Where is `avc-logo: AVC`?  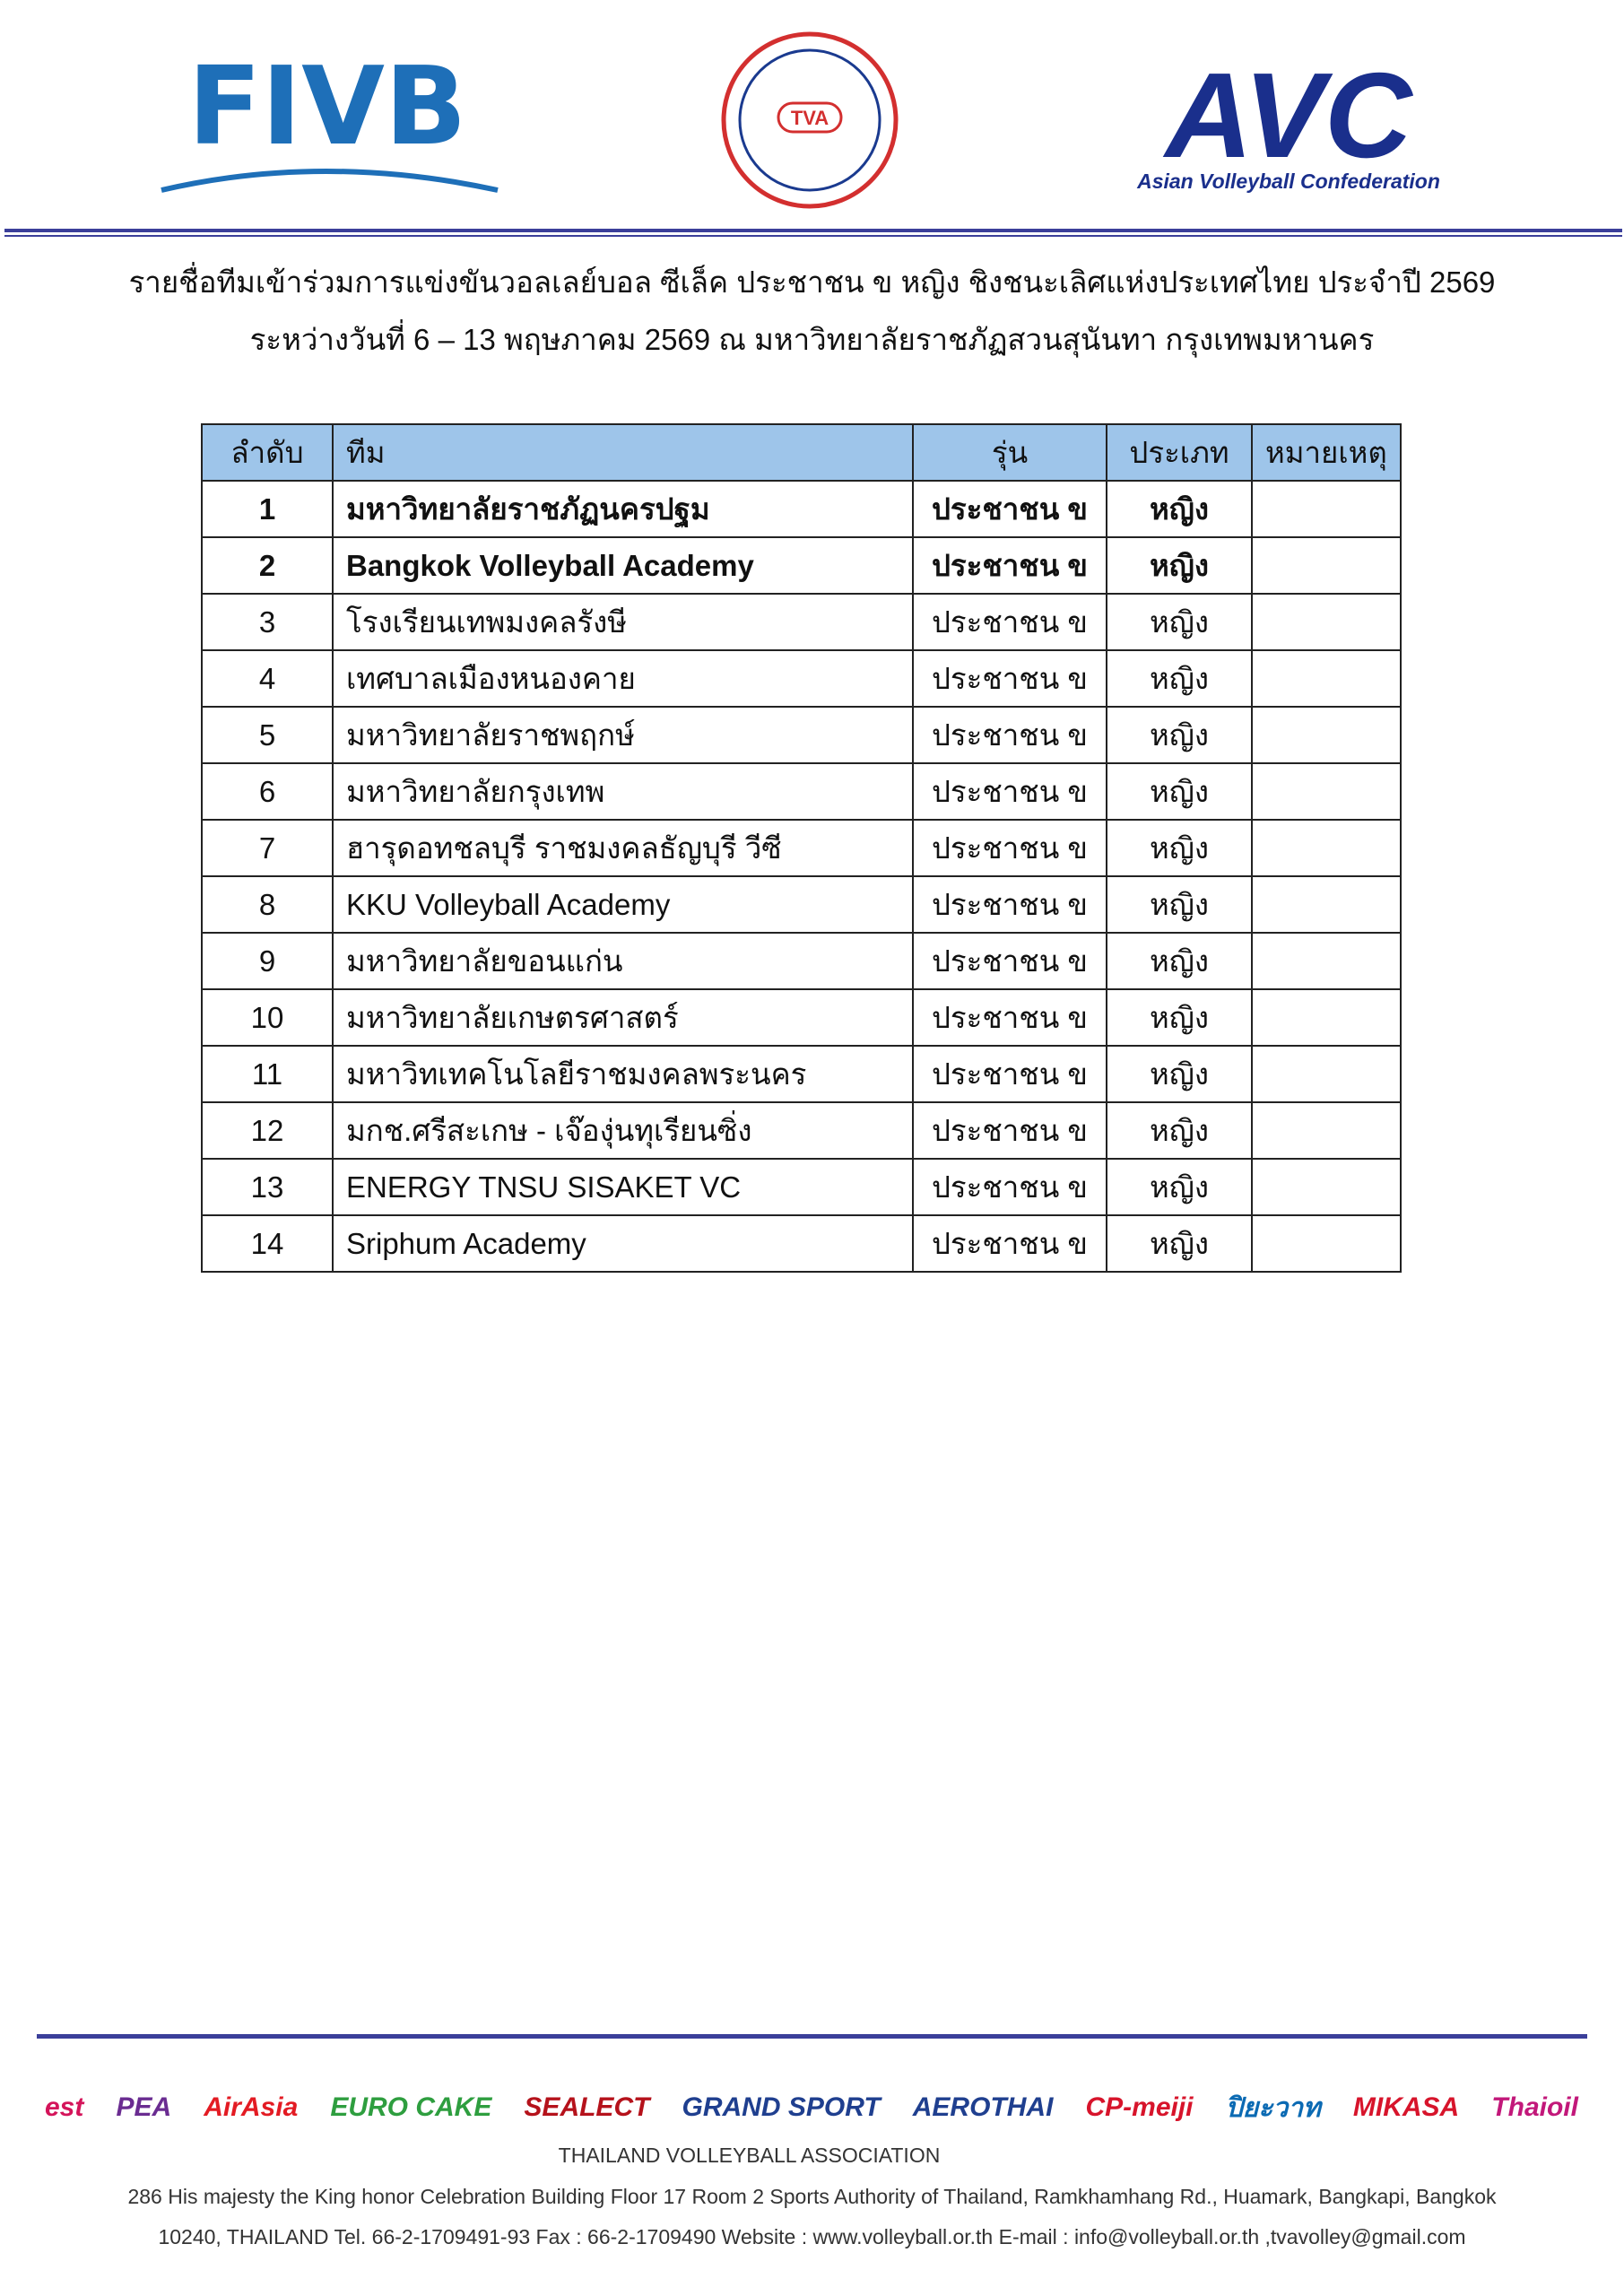 avc-logo: AVC is located at coordinates (1288, 115).